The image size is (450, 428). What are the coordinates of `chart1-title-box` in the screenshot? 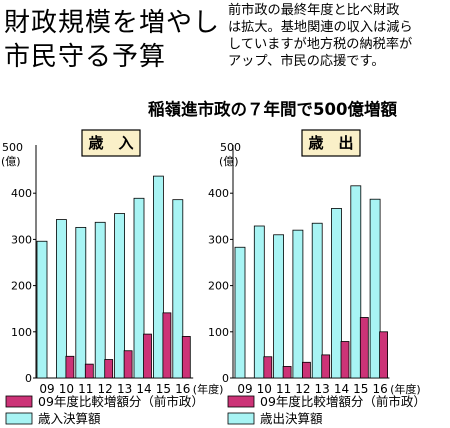 It's located at (111, 143).